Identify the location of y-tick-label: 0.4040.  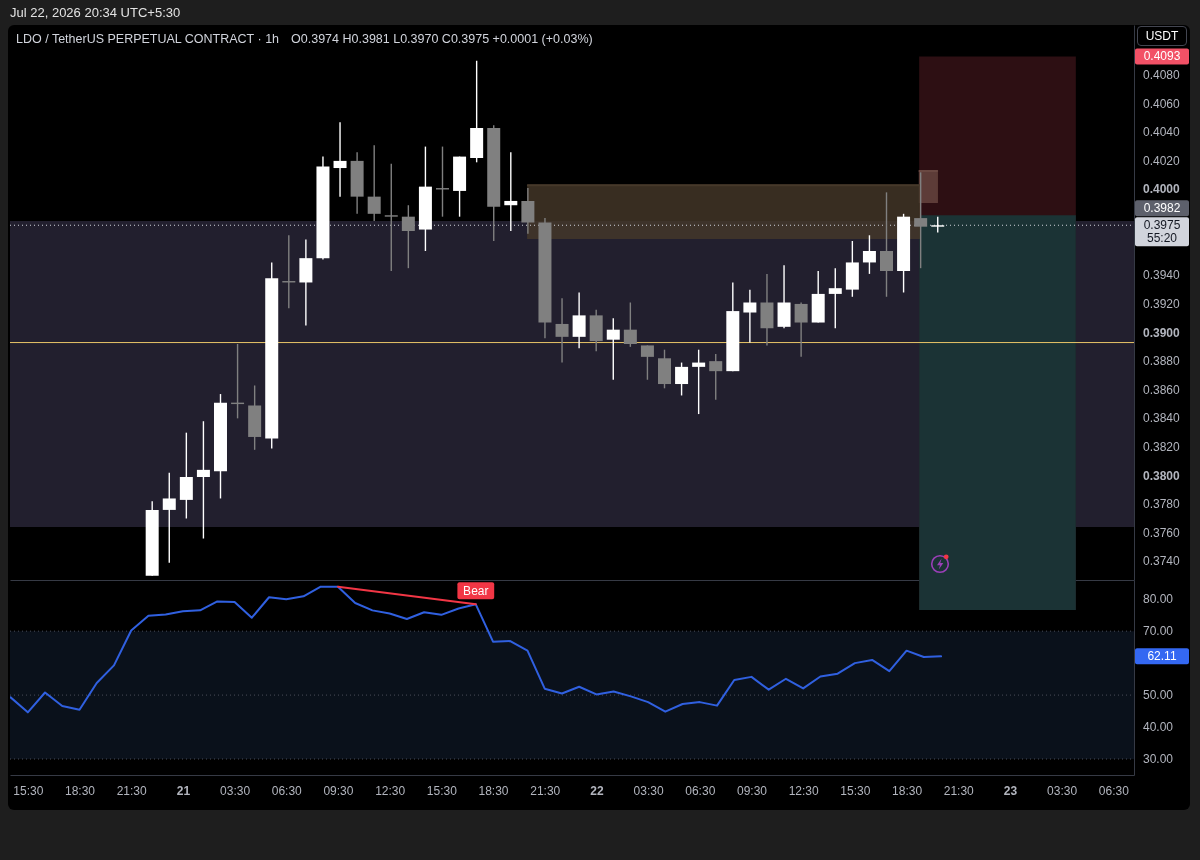
(1162, 132).